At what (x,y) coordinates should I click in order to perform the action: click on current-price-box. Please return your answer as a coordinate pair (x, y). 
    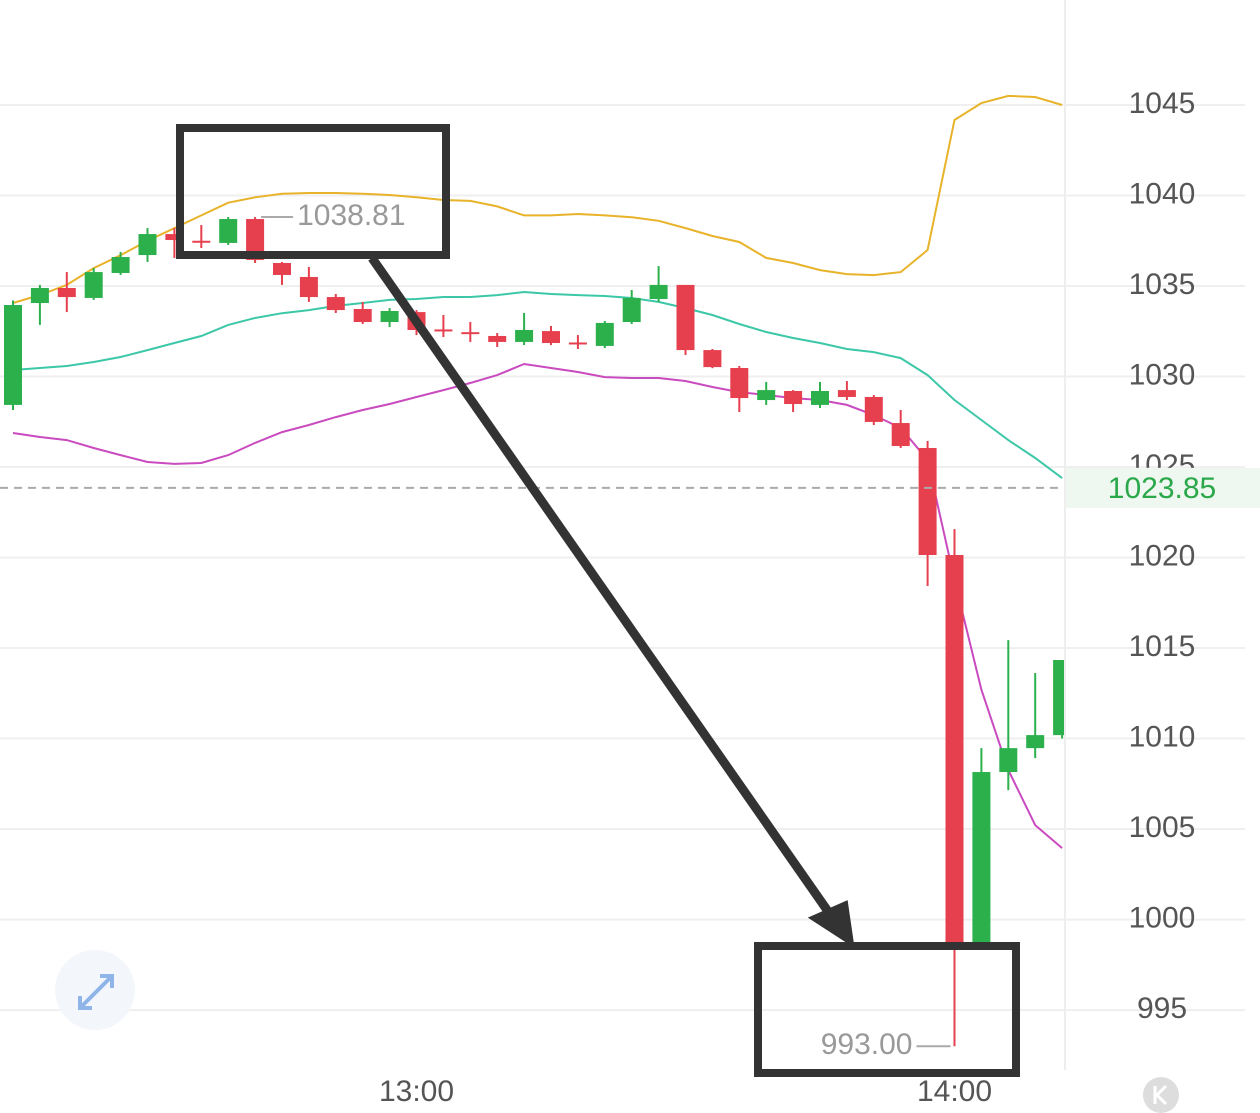
    Looking at the image, I should click on (1163, 487).